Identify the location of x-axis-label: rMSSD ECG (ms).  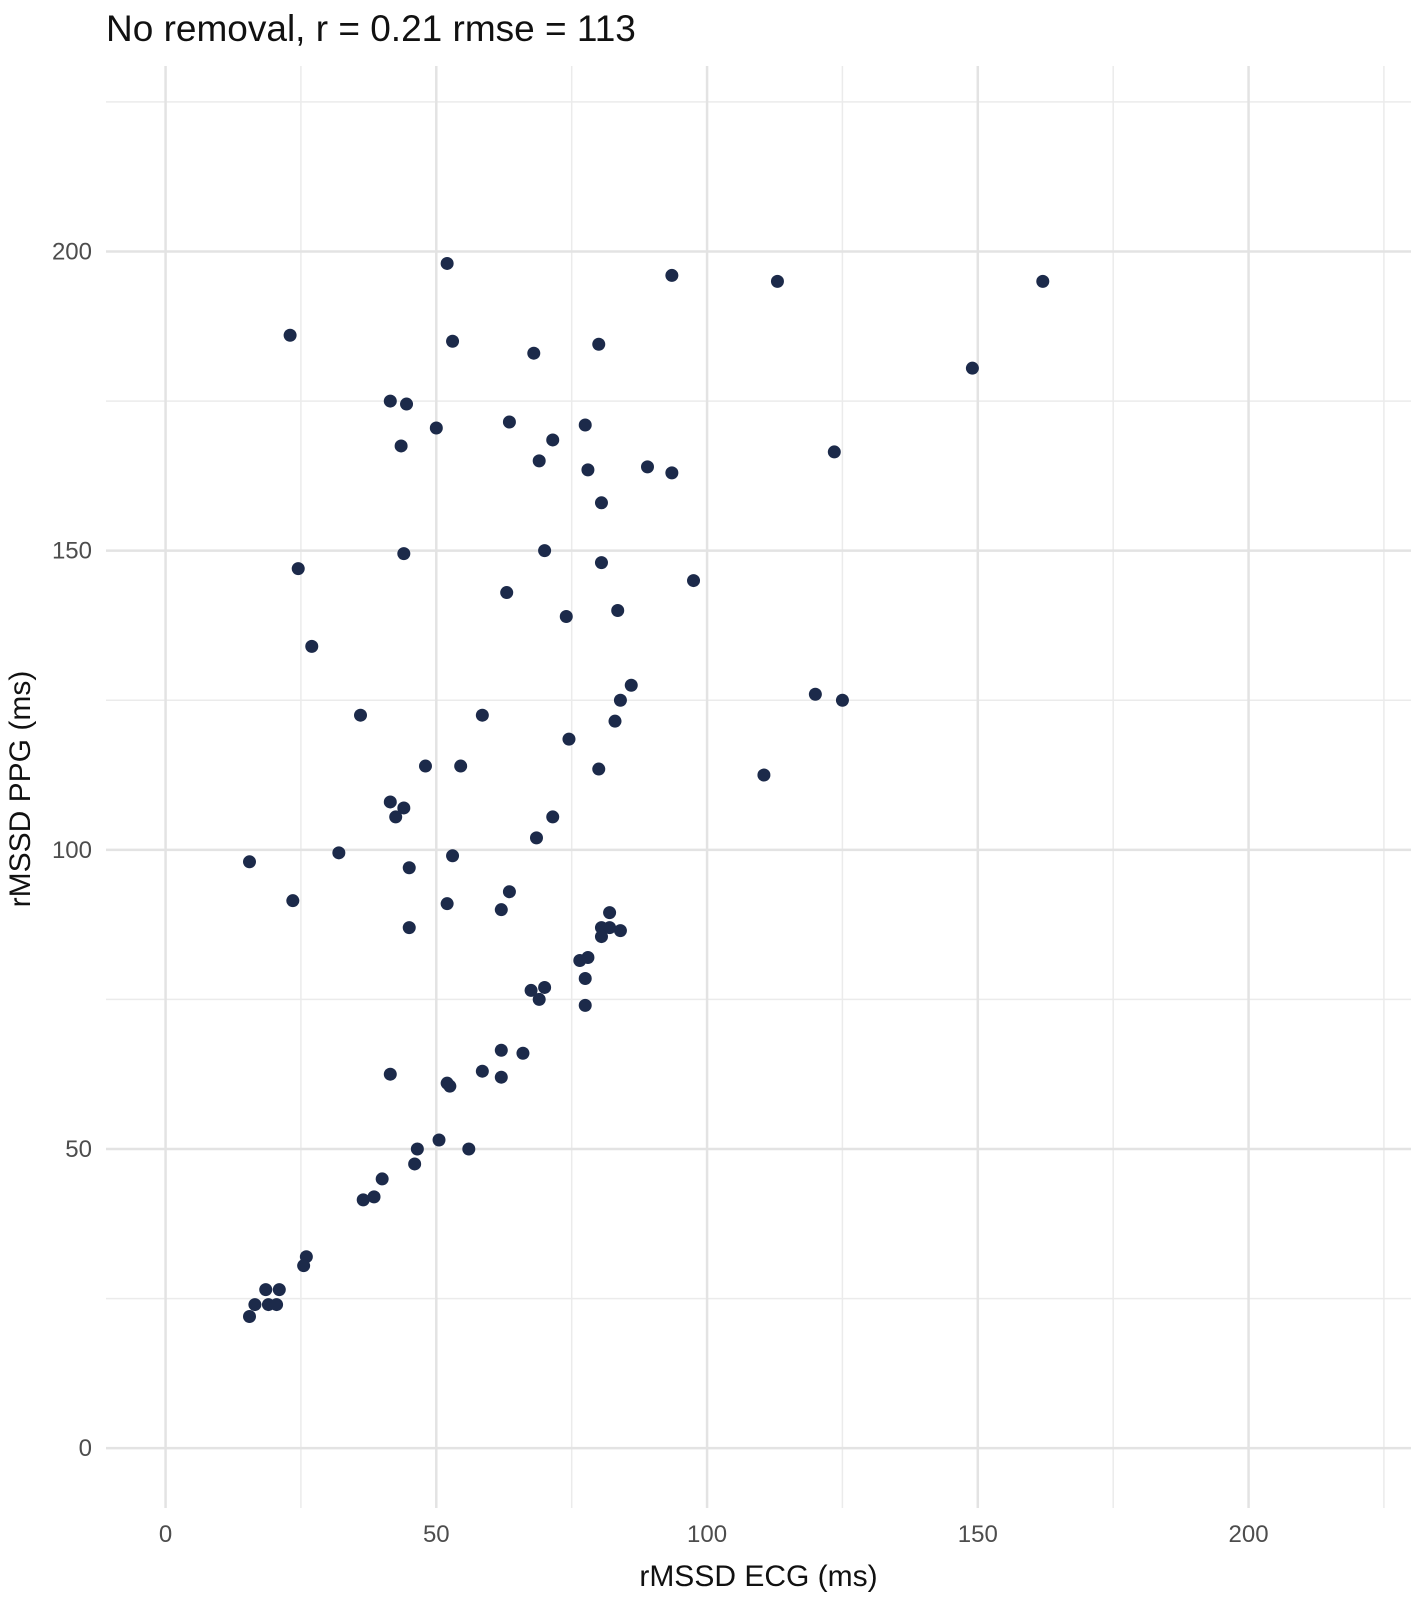
(758, 1576).